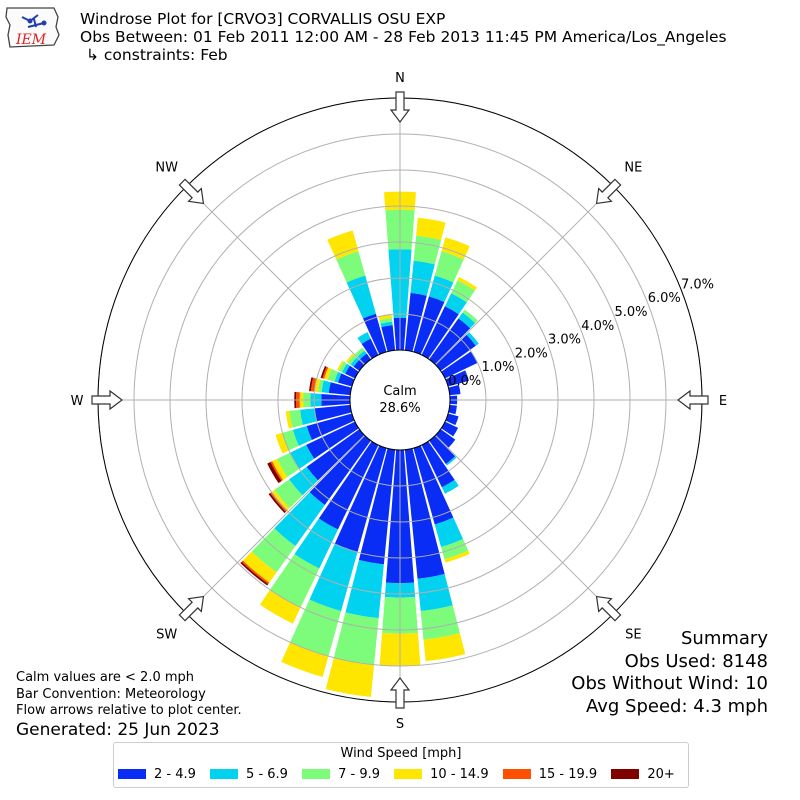 This screenshot has width=800, height=800. I want to click on windrose-bar-190-bin3, so click(350, 677).